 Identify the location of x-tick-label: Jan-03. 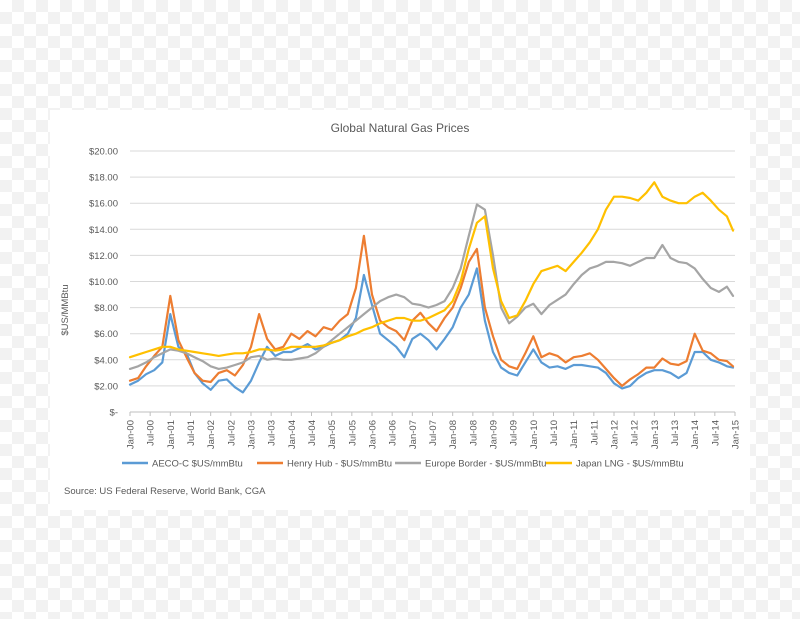
(252, 434).